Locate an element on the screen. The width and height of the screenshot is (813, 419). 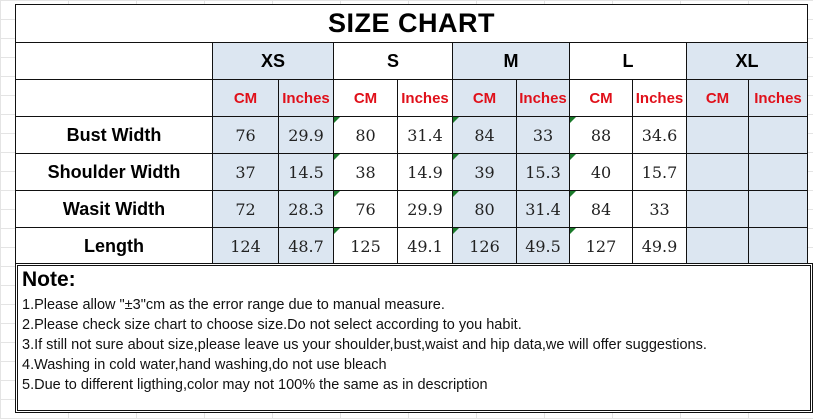
measurement-label: Shoulder Width is located at coordinates (114, 172).